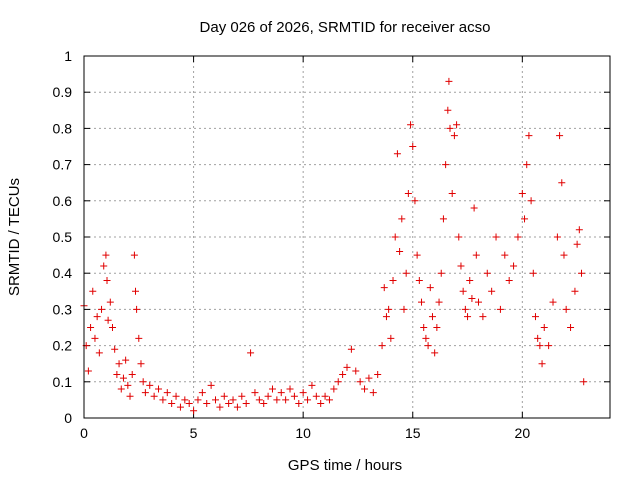  What do you see at coordinates (14, 237) in the screenshot?
I see `y-axis-label: SRMTID / TECUs` at bounding box center [14, 237].